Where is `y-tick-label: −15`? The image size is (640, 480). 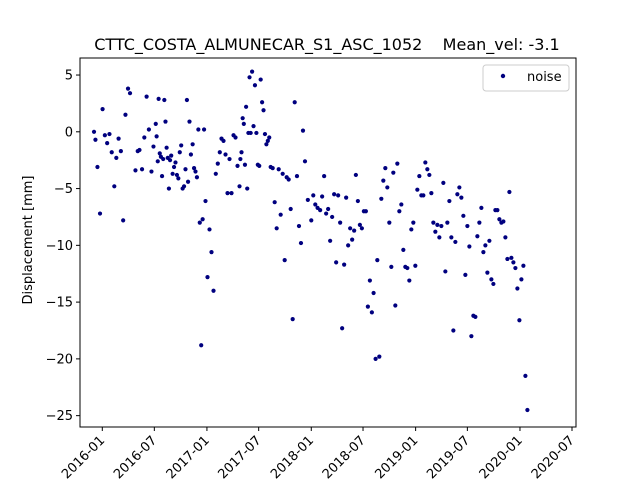
y-tick-label: −15 is located at coordinates (59, 303).